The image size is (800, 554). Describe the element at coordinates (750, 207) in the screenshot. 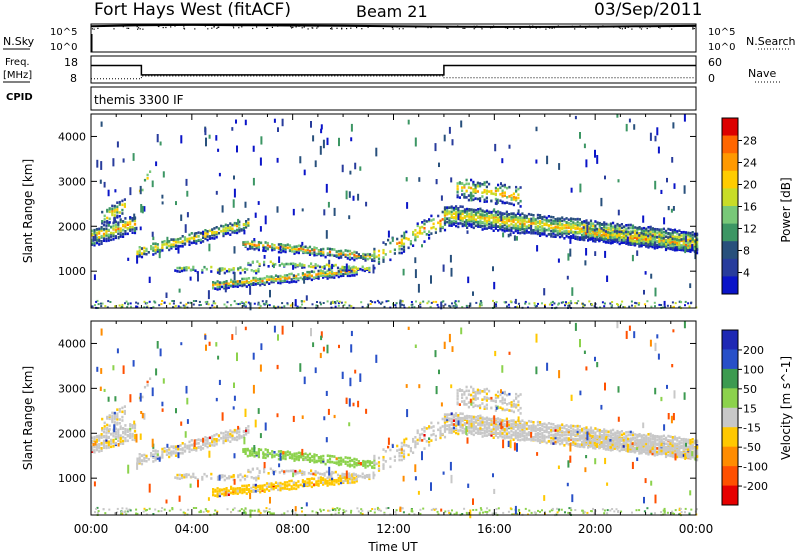

I see `power-colorbar-tick-label: 16` at that location.